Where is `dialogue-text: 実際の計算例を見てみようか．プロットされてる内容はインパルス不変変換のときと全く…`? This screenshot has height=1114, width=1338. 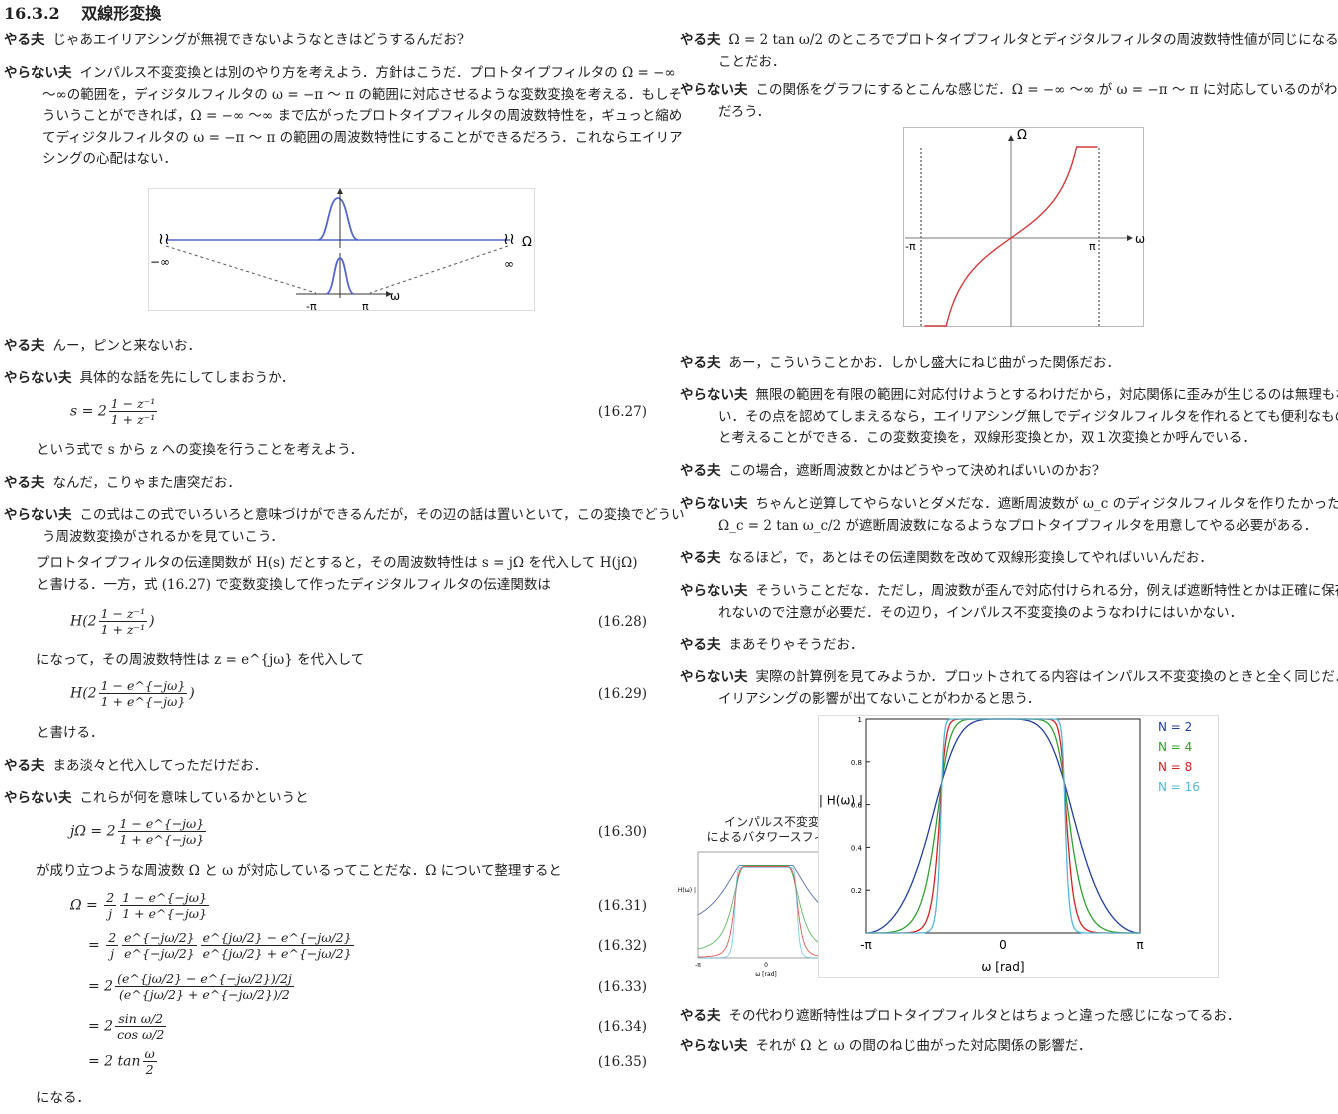 dialogue-text: 実際の計算例を見てみようか．プロットされてる内容はインパルス不変変換のときと全く… is located at coordinates (1028, 688).